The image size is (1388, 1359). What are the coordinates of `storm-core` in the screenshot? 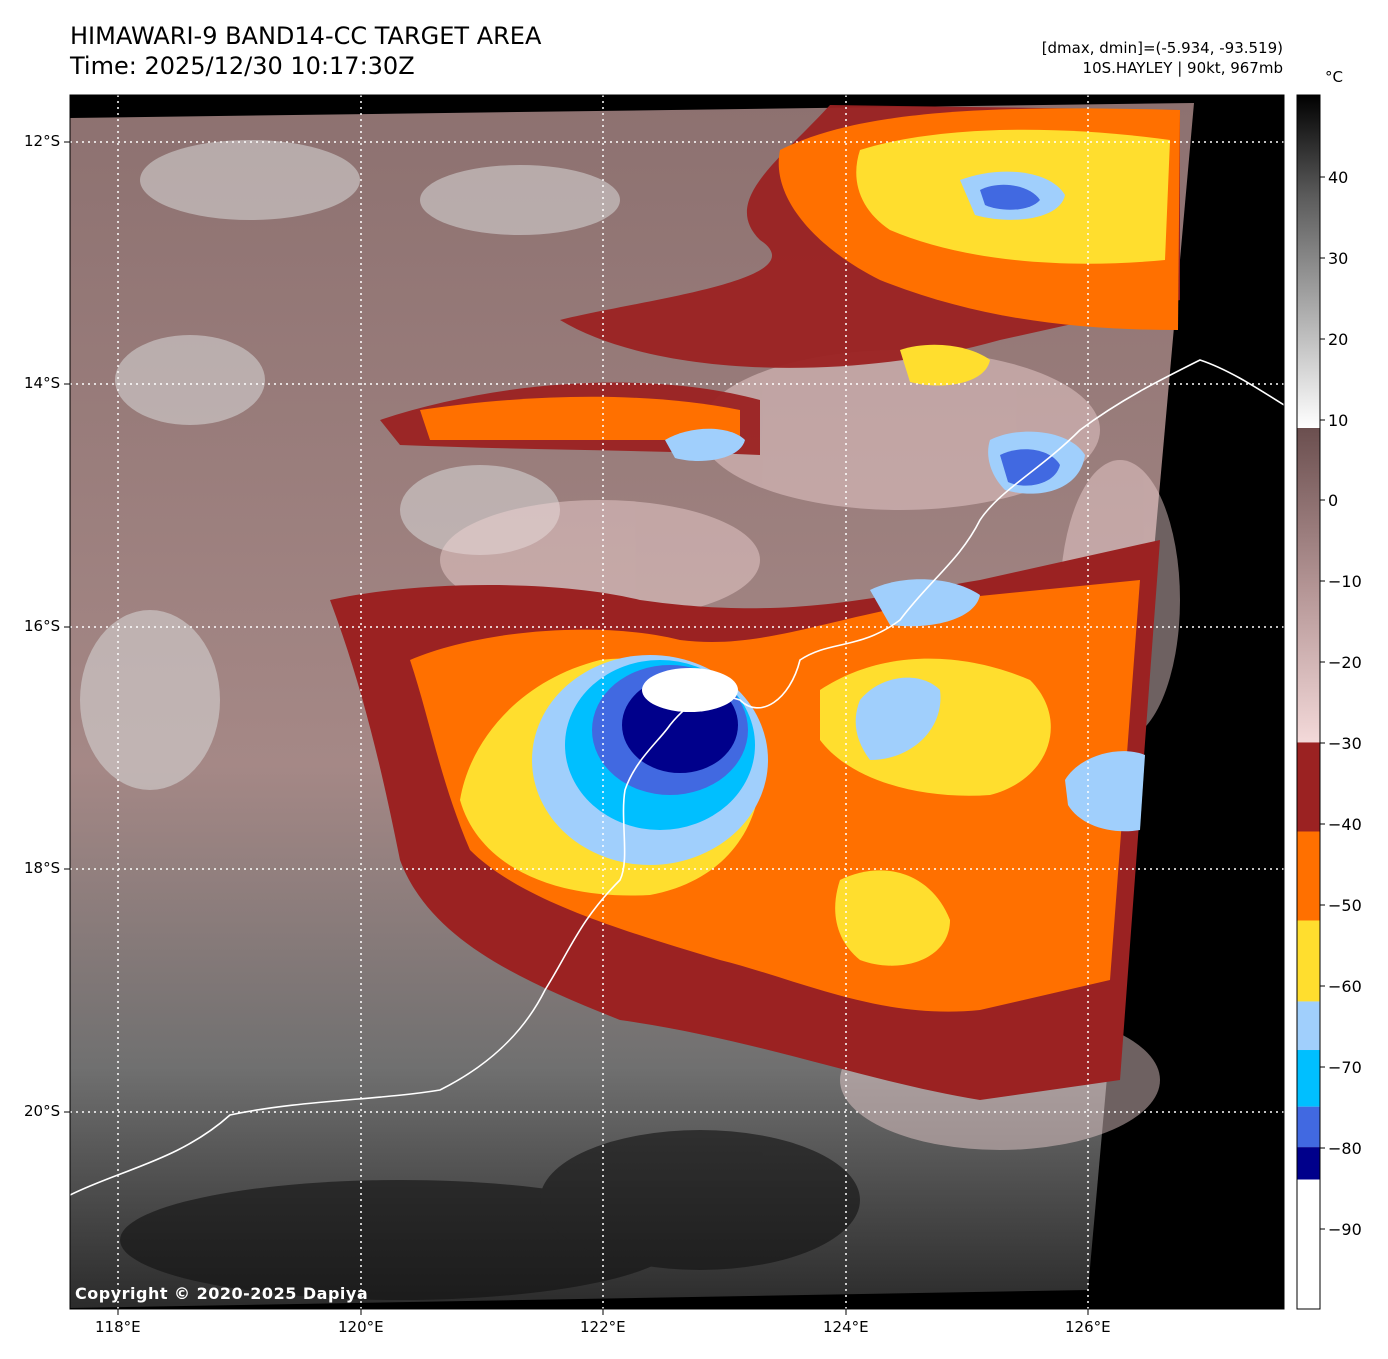 It's located at (650, 760).